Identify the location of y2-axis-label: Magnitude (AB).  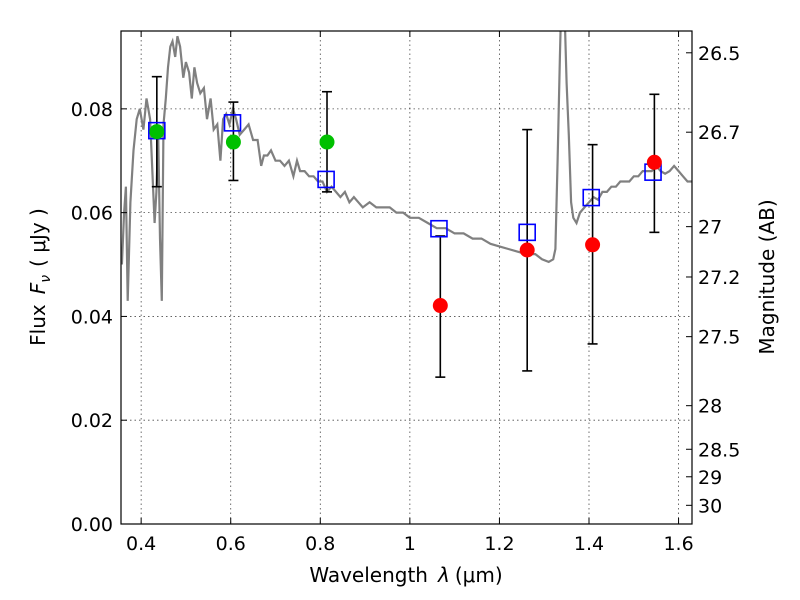
(767, 276).